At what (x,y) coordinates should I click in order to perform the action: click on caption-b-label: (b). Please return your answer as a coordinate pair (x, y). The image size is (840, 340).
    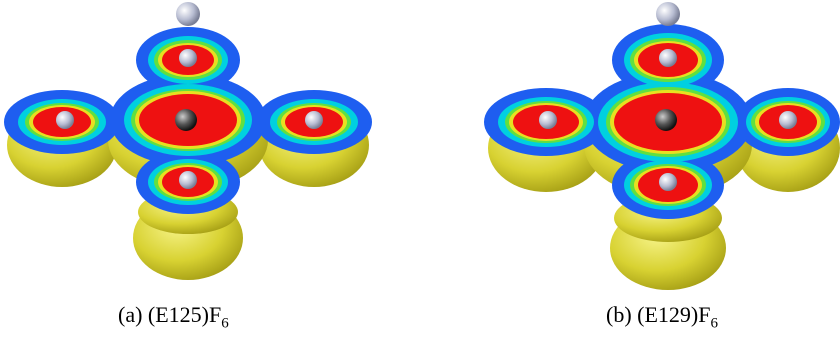
    Looking at the image, I should click on (619, 314).